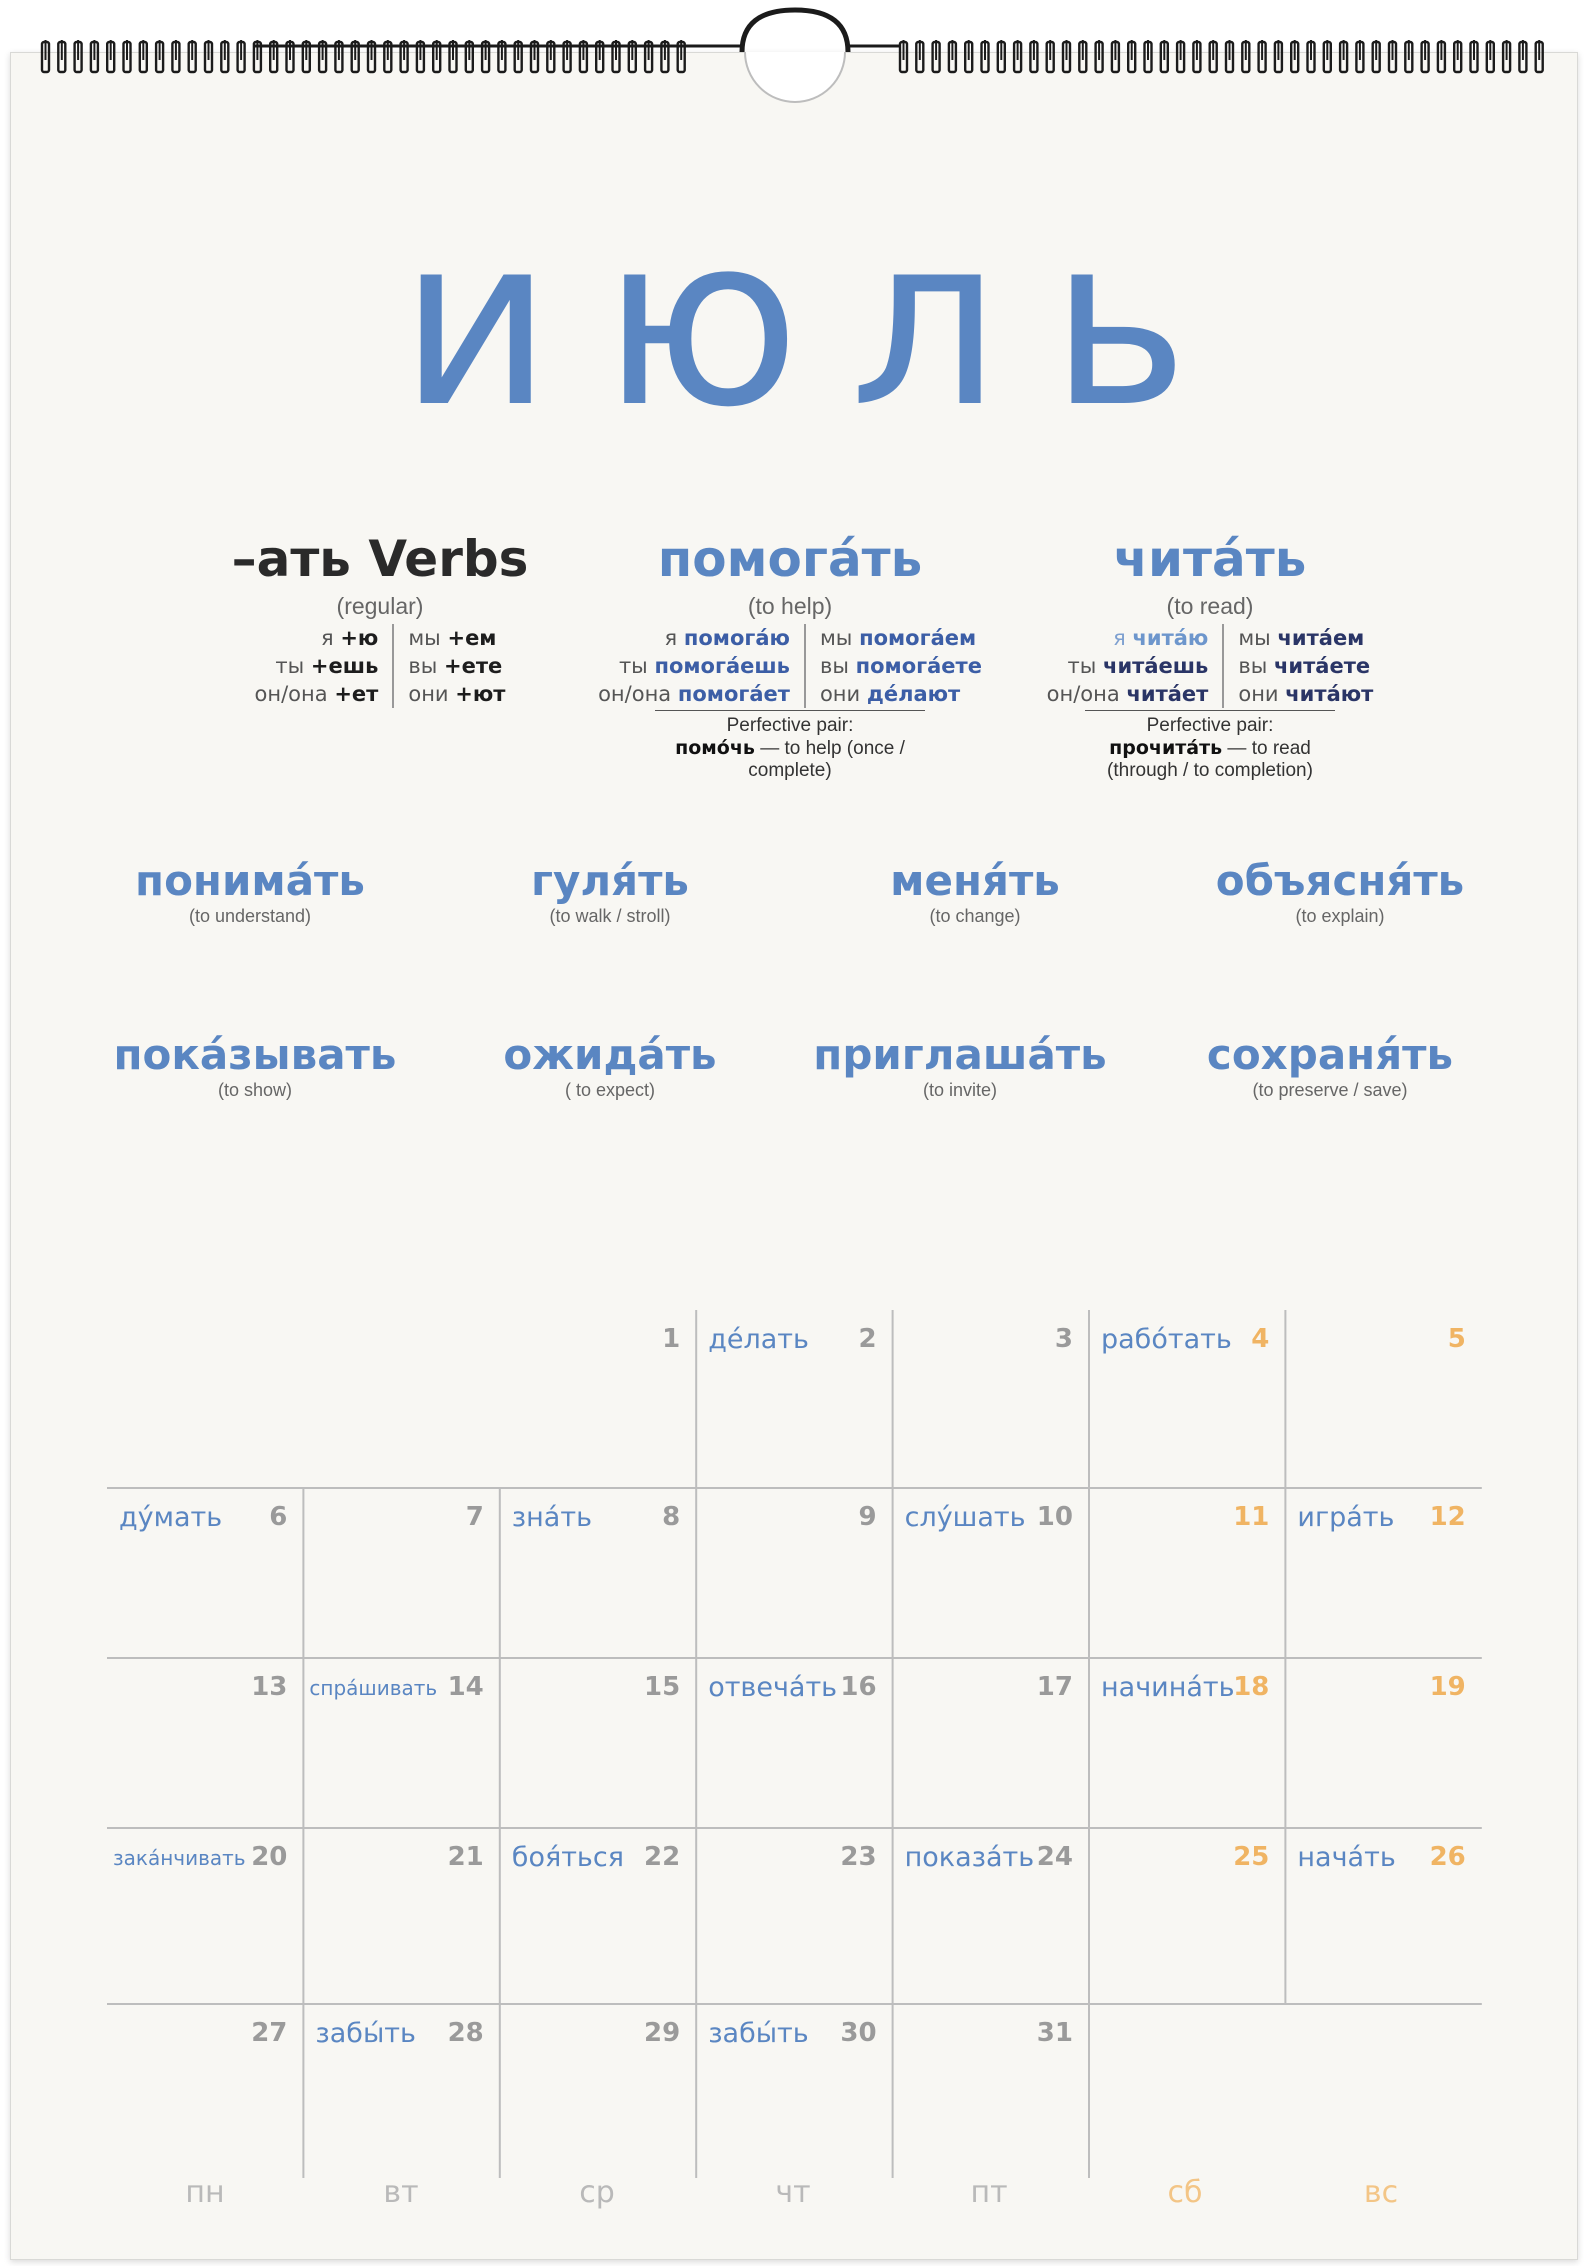 This screenshot has height=2266, width=1588. Describe the element at coordinates (790, 606) in the screenshot. I see `block-subtitle: (to help)` at that location.